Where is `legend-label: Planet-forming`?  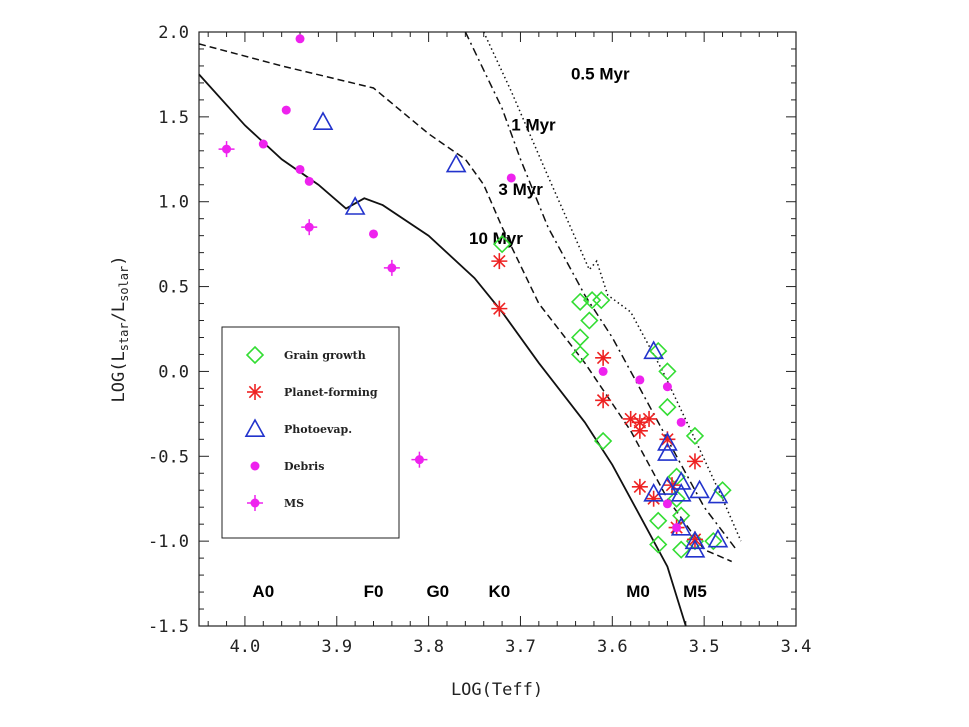
legend-label: Planet-forming is located at coordinates (331, 392).